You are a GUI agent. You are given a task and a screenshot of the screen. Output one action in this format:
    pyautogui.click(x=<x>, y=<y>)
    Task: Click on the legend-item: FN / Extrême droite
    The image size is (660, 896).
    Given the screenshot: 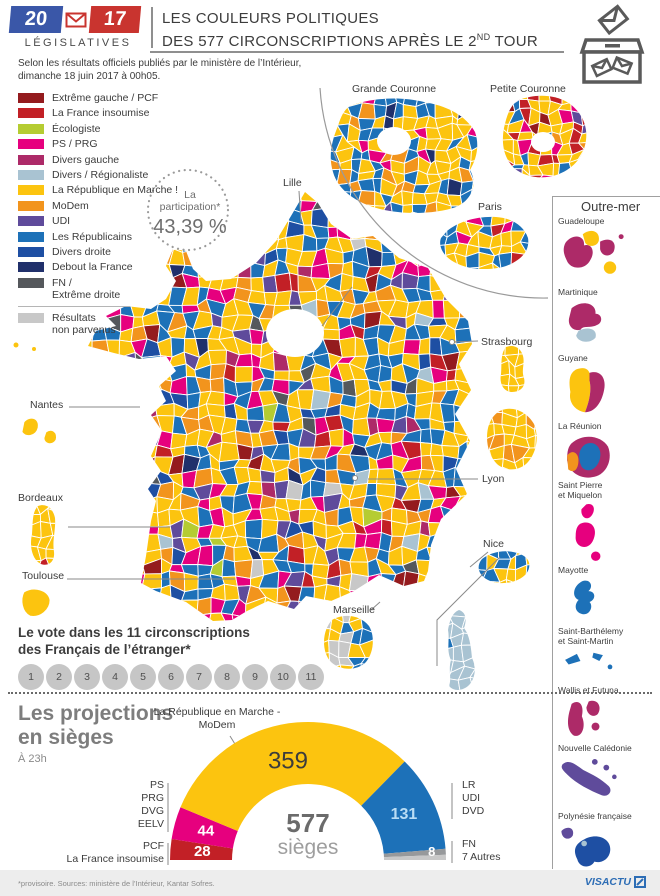 What is the action you would take?
    pyautogui.click(x=108, y=289)
    